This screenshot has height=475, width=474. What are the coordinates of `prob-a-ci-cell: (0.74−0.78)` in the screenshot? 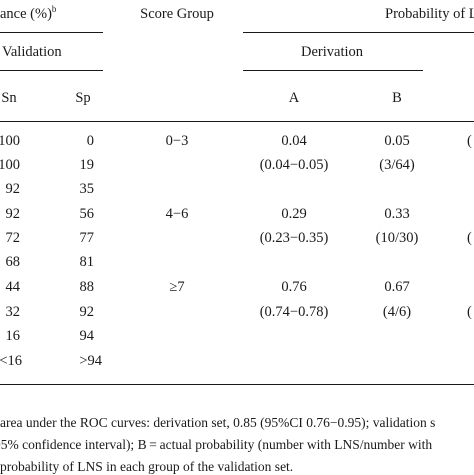 It's located at (294, 312).